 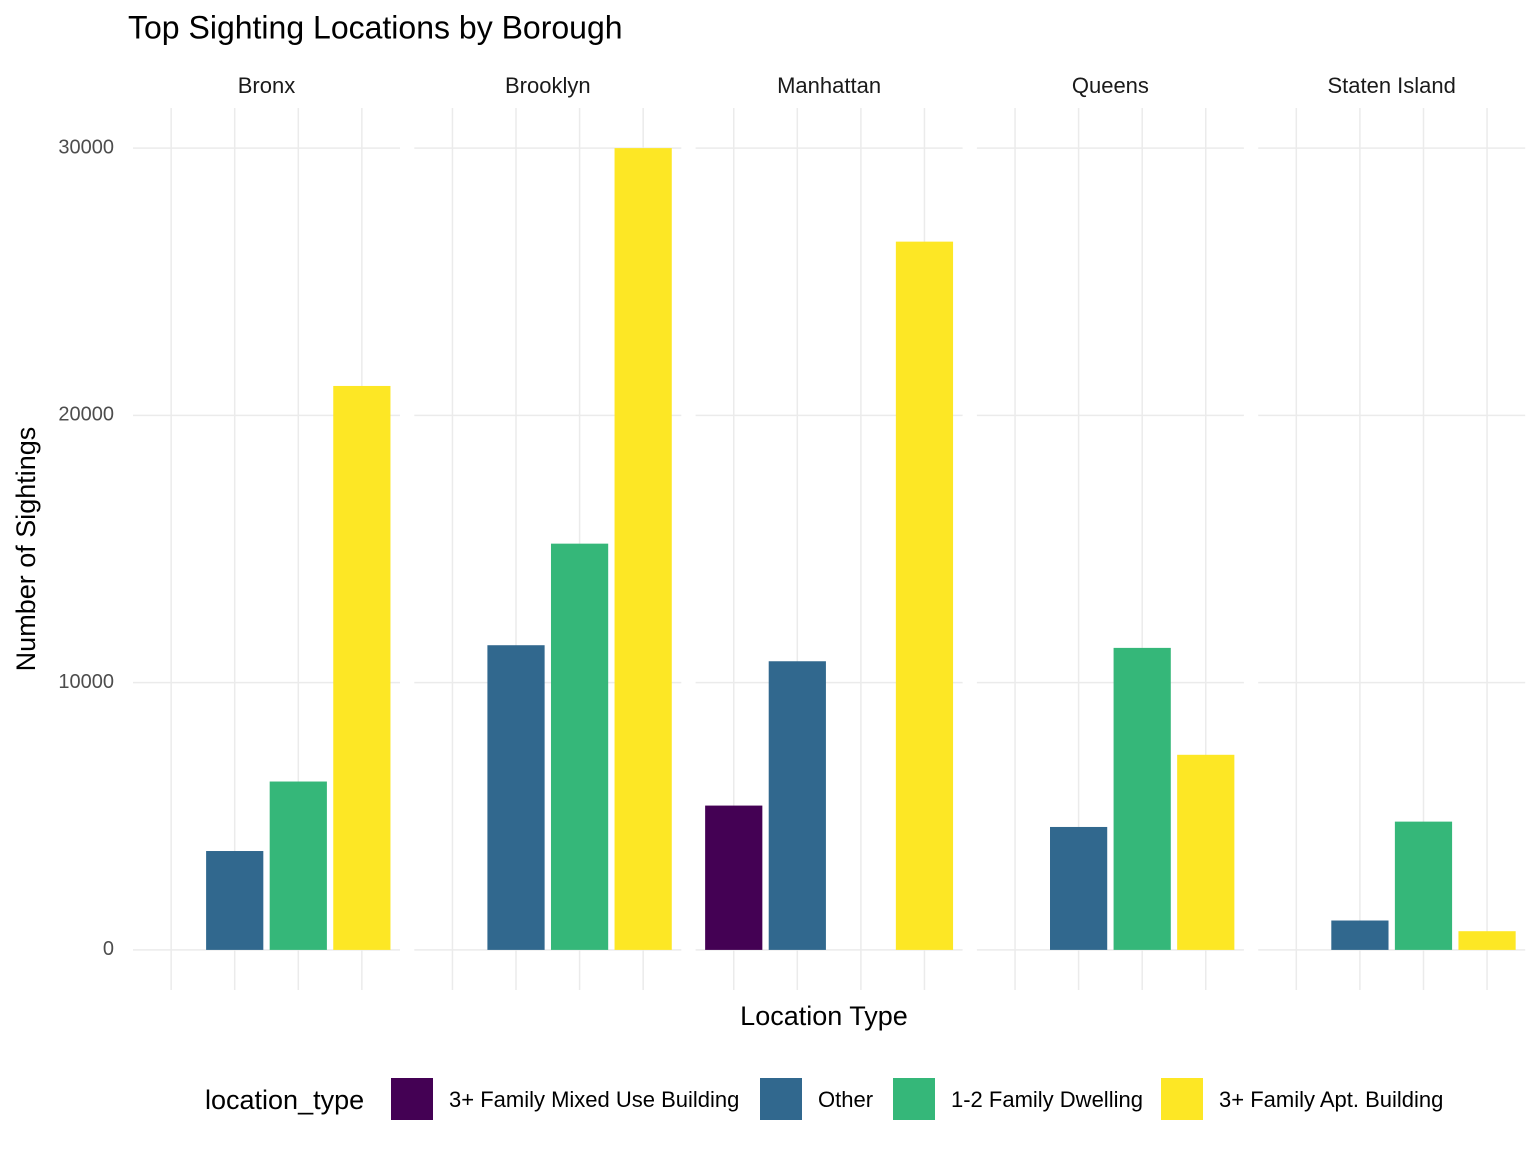 What do you see at coordinates (1110, 85) in the screenshot?
I see `facet-label: Queens` at bounding box center [1110, 85].